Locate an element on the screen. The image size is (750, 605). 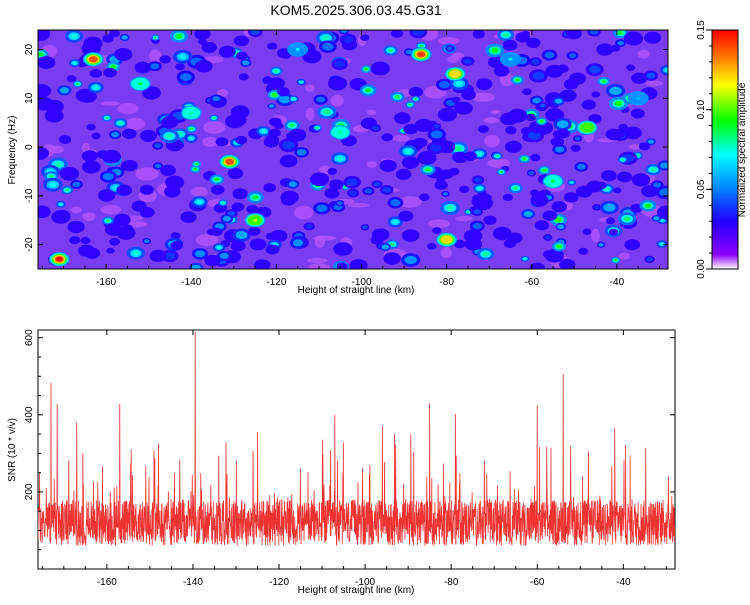
x-tick-label: -100 is located at coordinates (362, 282).